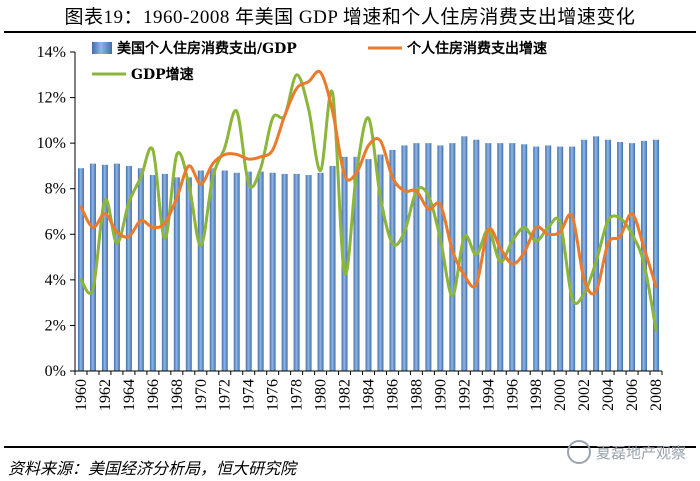 This screenshot has height=481, width=700. What do you see at coordinates (297, 395) in the screenshot?
I see `x-tick-label: 1978` at bounding box center [297, 395].